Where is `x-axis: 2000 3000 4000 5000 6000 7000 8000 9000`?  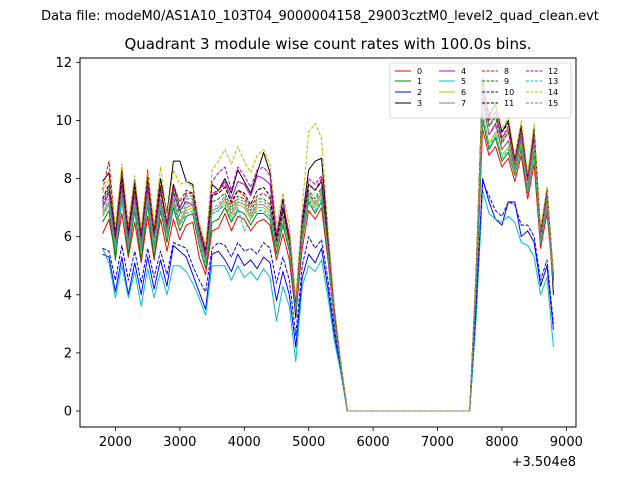 x-axis: 2000 3000 4000 5000 6000 7000 8000 9000 is located at coordinates (341, 438).